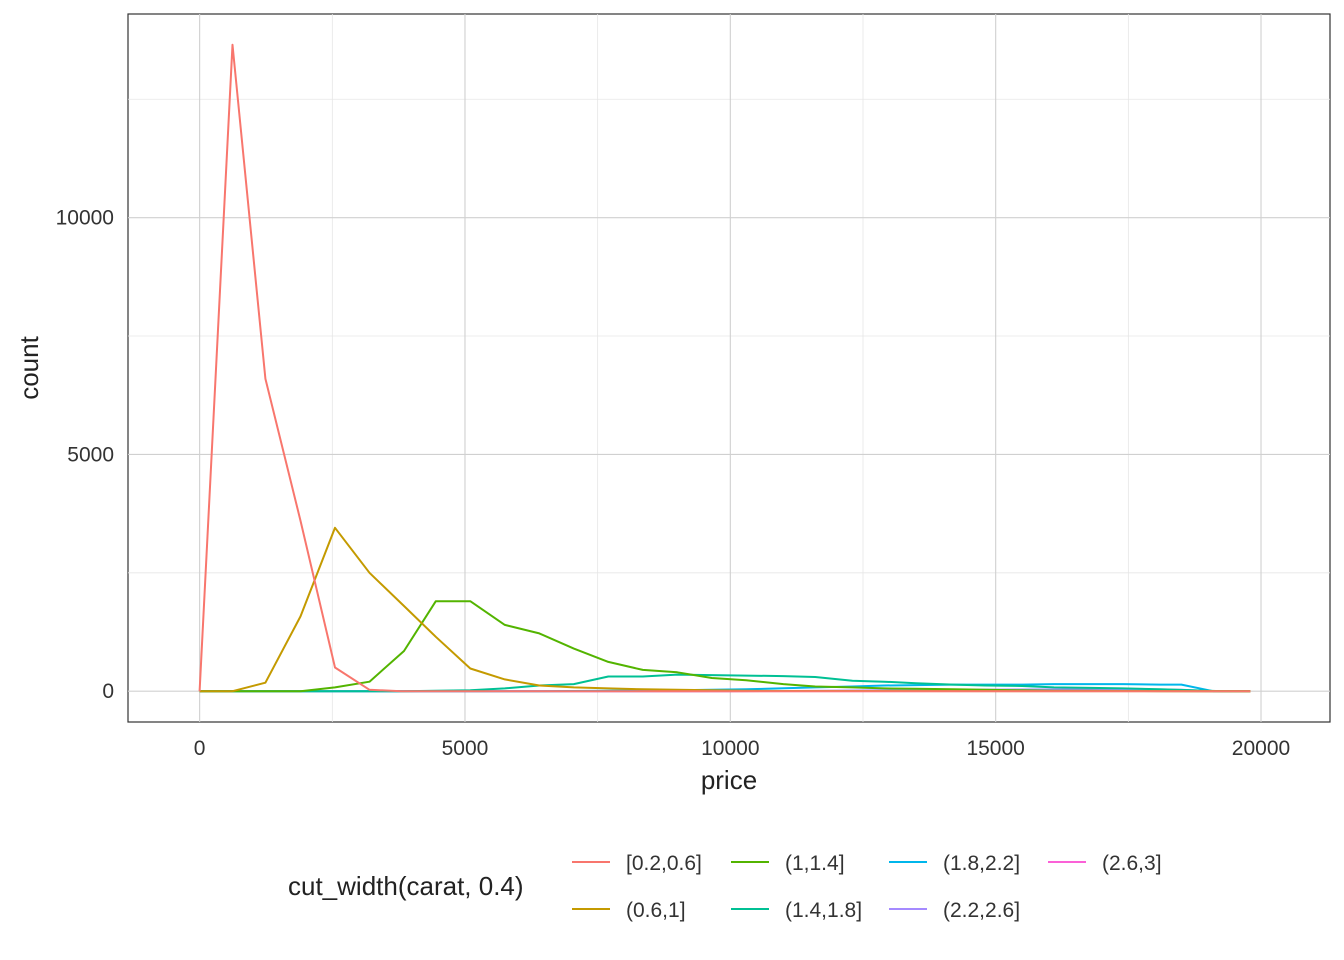 This screenshot has width=1344, height=960. I want to click on legend-label: (1.8,2.2], so click(981, 863).